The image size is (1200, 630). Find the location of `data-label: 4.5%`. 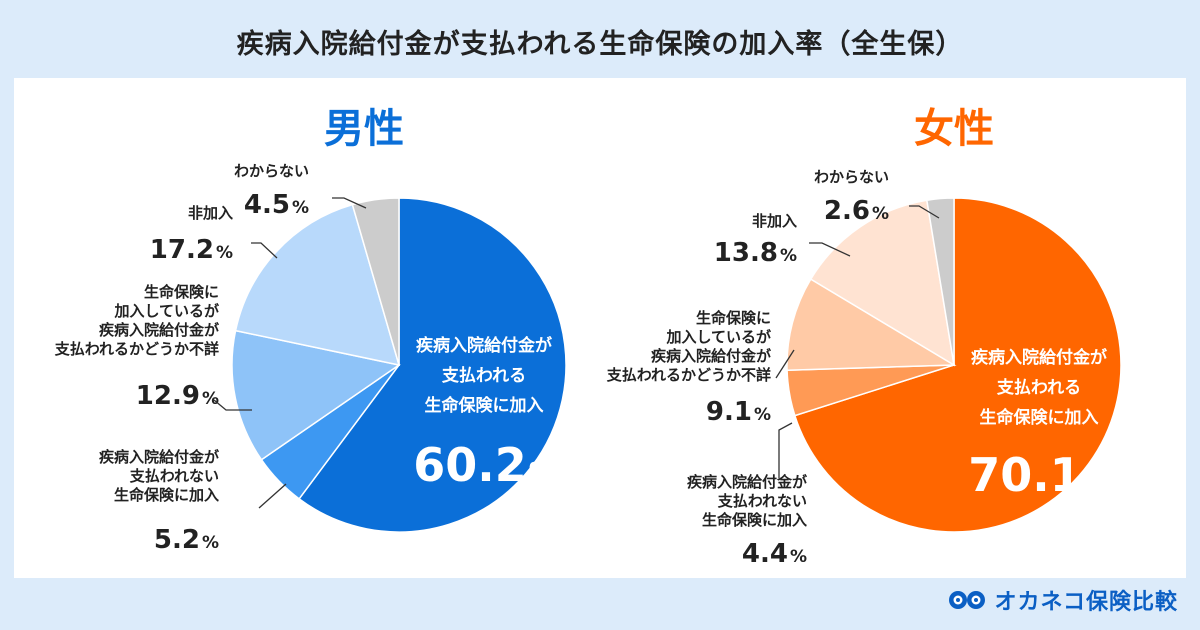

data-label: 4.5% is located at coordinates (276, 205).